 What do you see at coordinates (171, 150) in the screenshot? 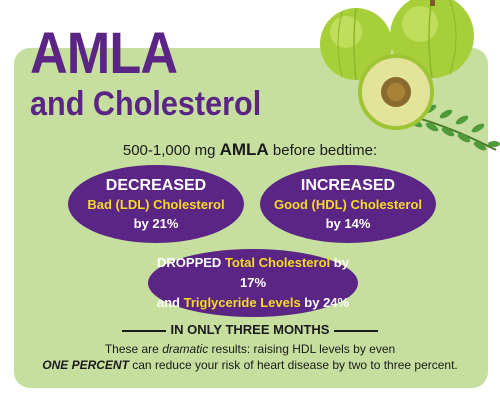
I see `intro-prefix: 500-1,000 mg` at bounding box center [171, 150].